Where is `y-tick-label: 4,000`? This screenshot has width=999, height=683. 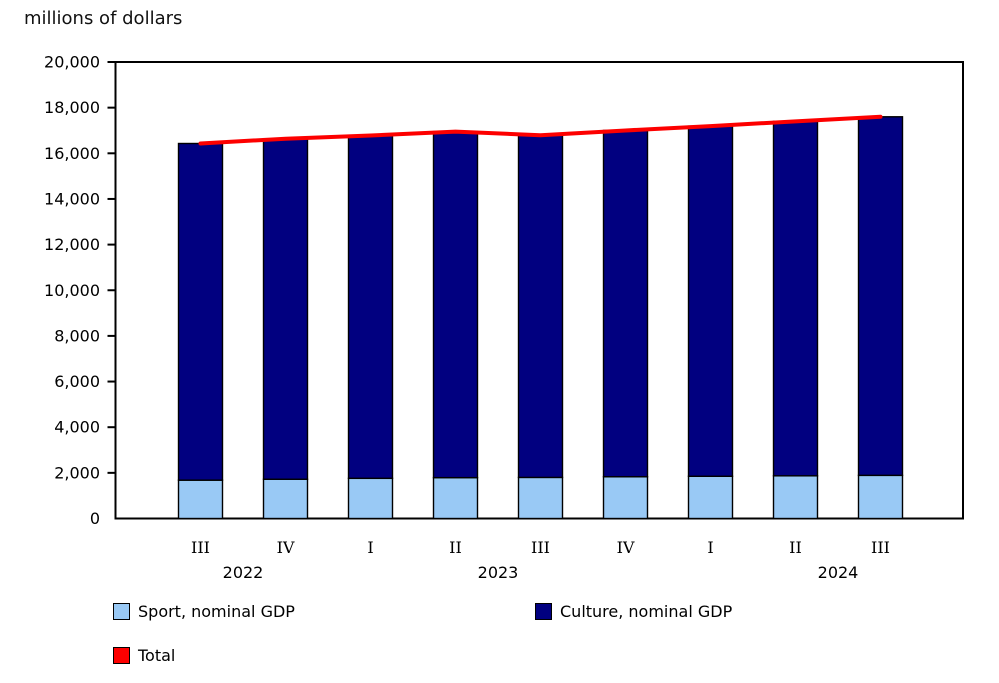 y-tick-label: 4,000 is located at coordinates (77, 427).